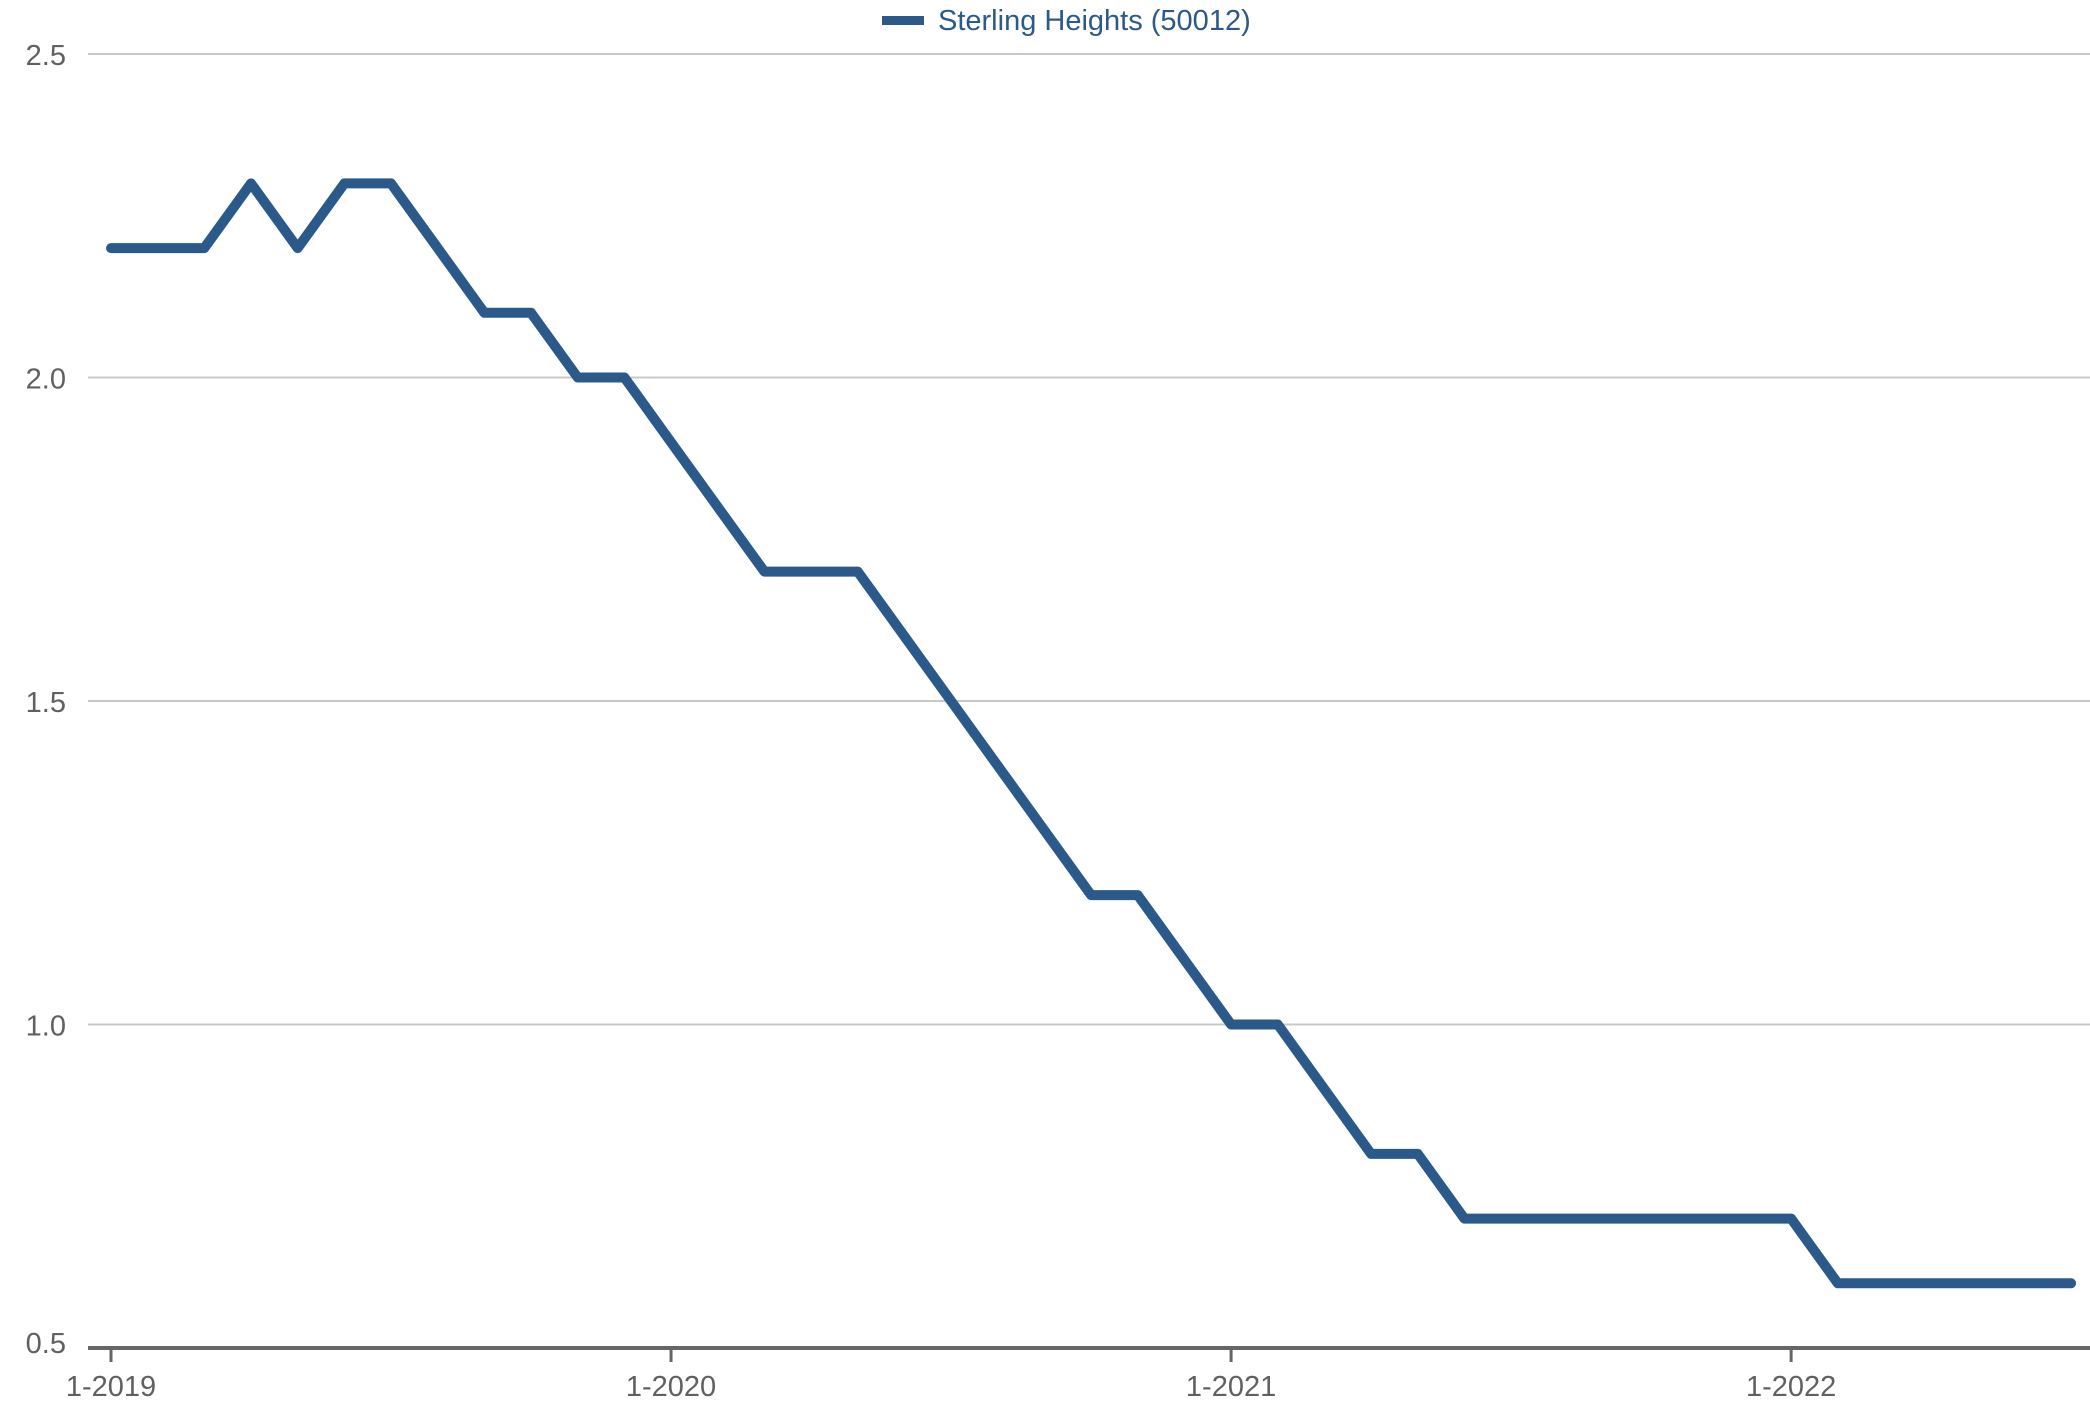 This screenshot has height=1419, width=2090. Describe the element at coordinates (46, 703) in the screenshot. I see `y-tick-label: 1.5` at that location.